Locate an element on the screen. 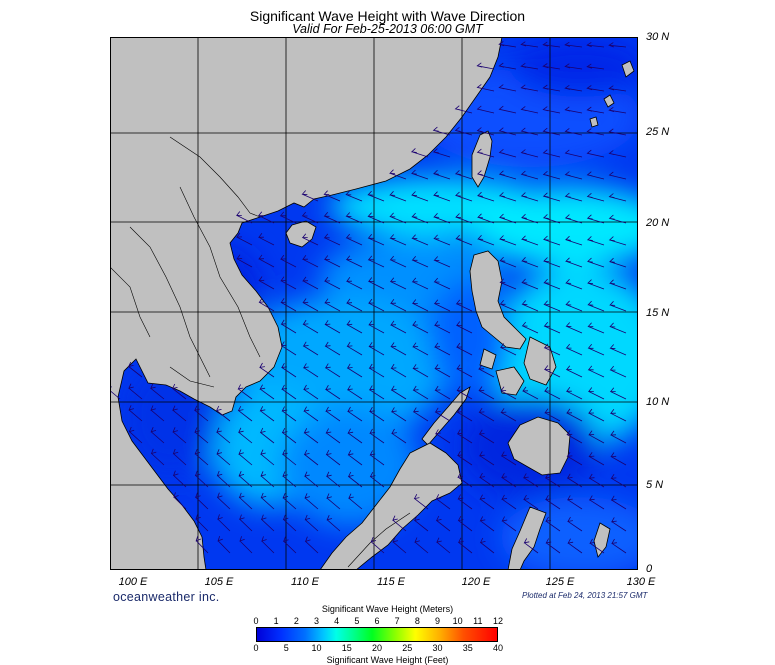 This screenshot has height=665, width=775. meters-tick-9: 9 is located at coordinates (437, 621).